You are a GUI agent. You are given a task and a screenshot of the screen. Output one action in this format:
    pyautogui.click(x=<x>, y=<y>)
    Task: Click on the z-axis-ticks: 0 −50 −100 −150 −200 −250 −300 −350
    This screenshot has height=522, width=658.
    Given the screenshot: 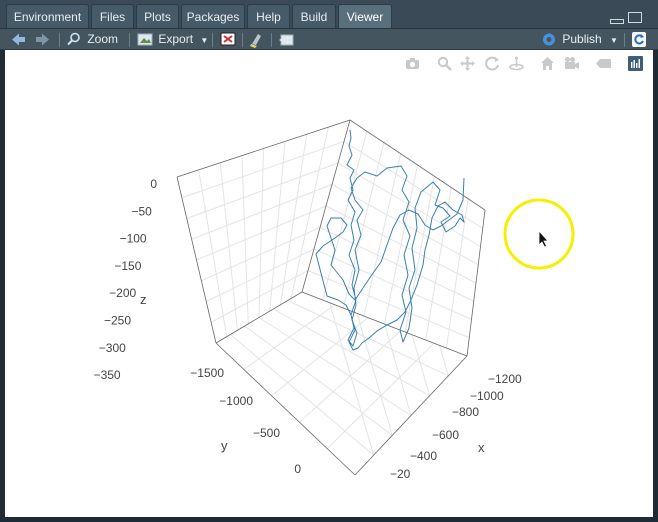 What is the action you would take?
    pyautogui.click(x=126, y=279)
    